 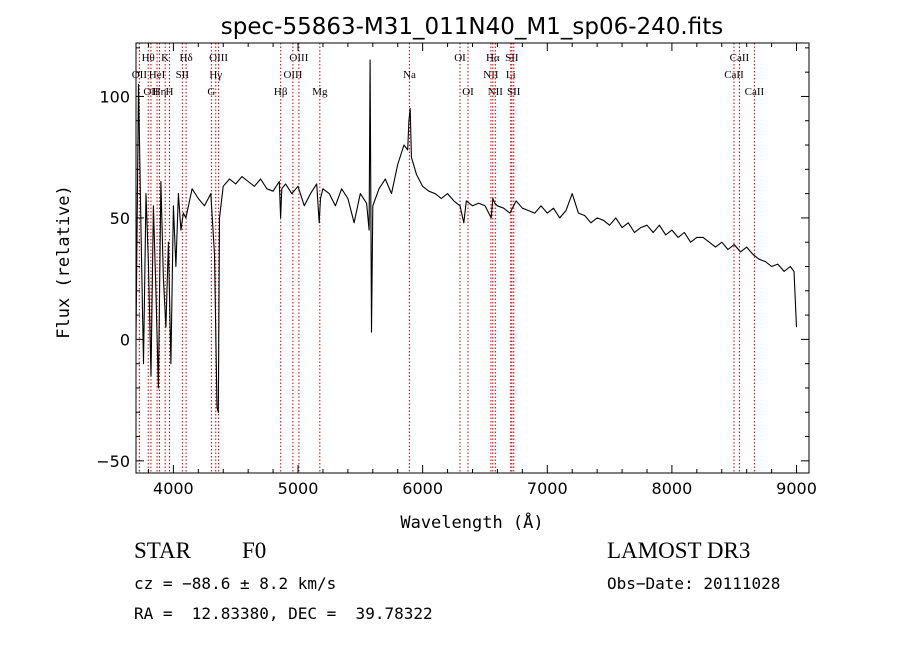 What do you see at coordinates (511, 75) in the screenshot?
I see `line-label: Li` at bounding box center [511, 75].